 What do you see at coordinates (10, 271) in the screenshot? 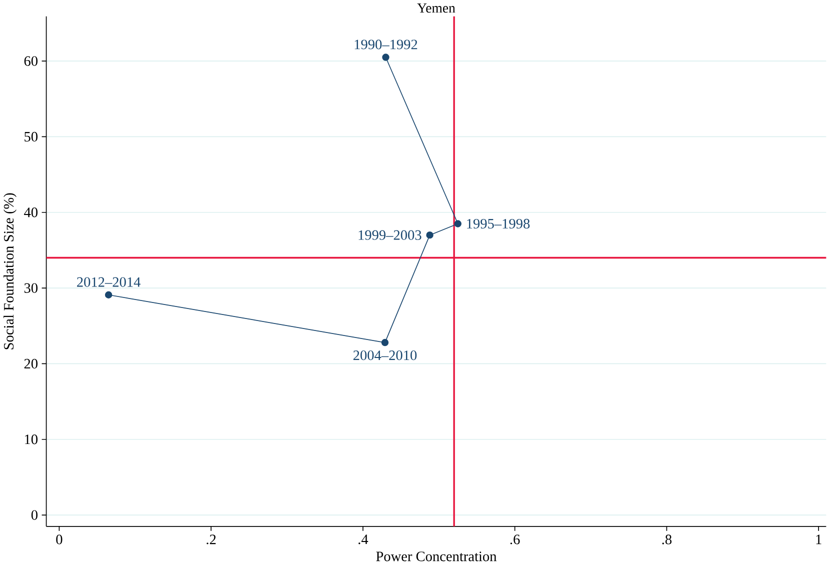
I see `y-axis-title: Social Foundation Size (%)` at bounding box center [10, 271].